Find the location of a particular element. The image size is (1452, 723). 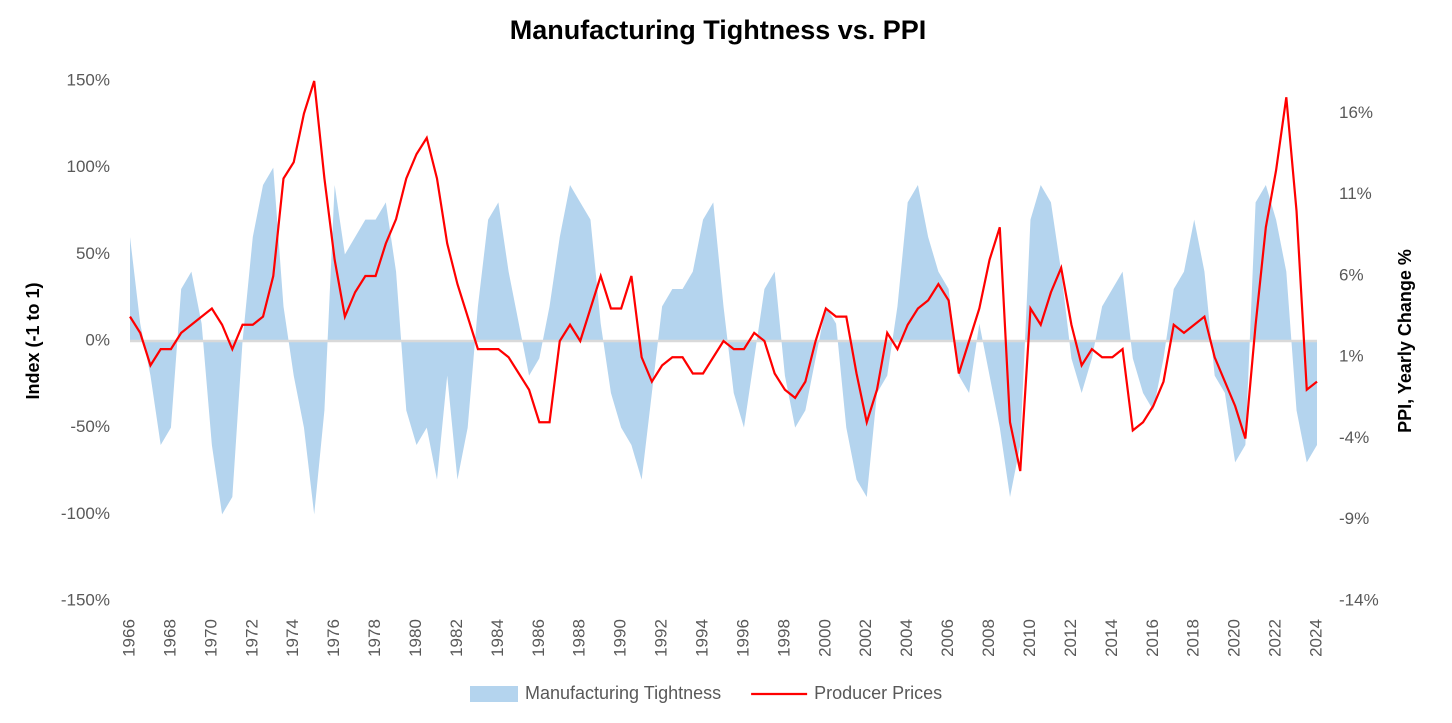

x-tick-label: 2020 is located at coordinates (1234, 638).